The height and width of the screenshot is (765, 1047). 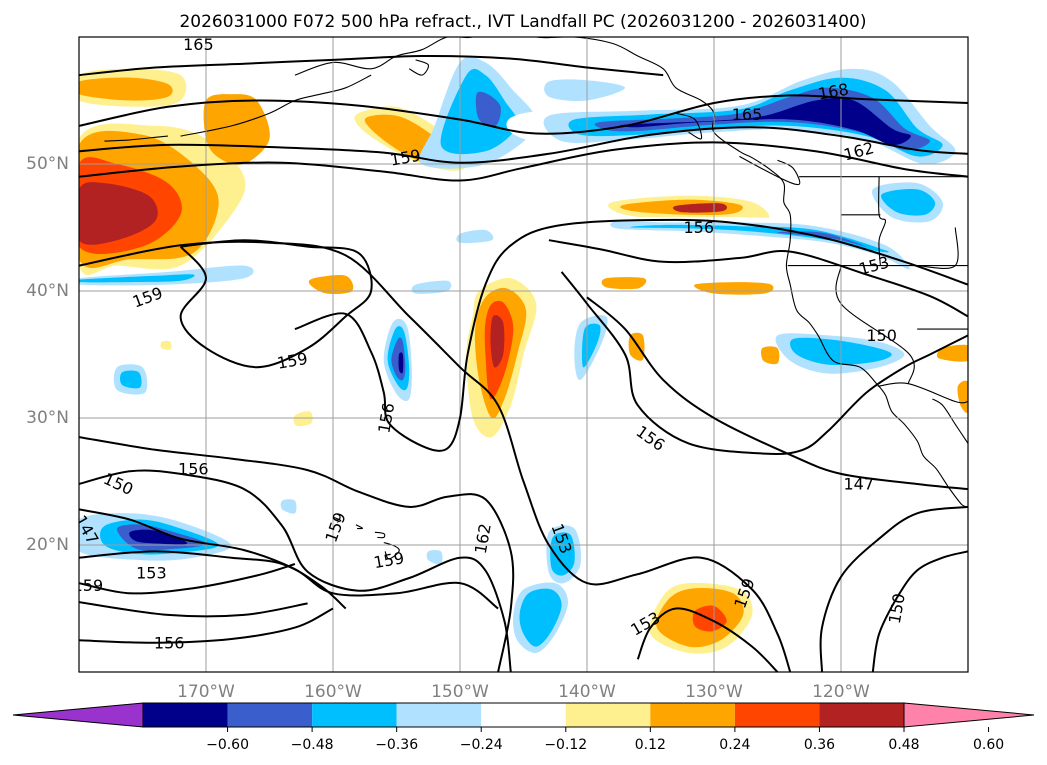 I want to click on contour-label: 159, so click(x=88, y=585).